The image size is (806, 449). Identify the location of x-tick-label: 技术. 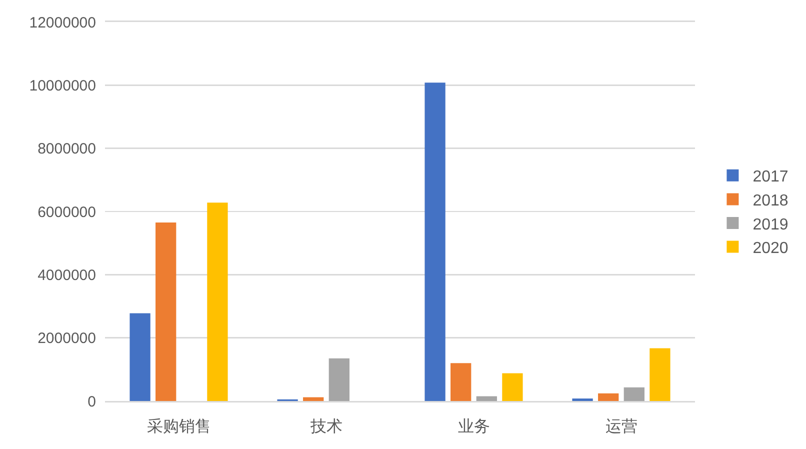
(325, 427).